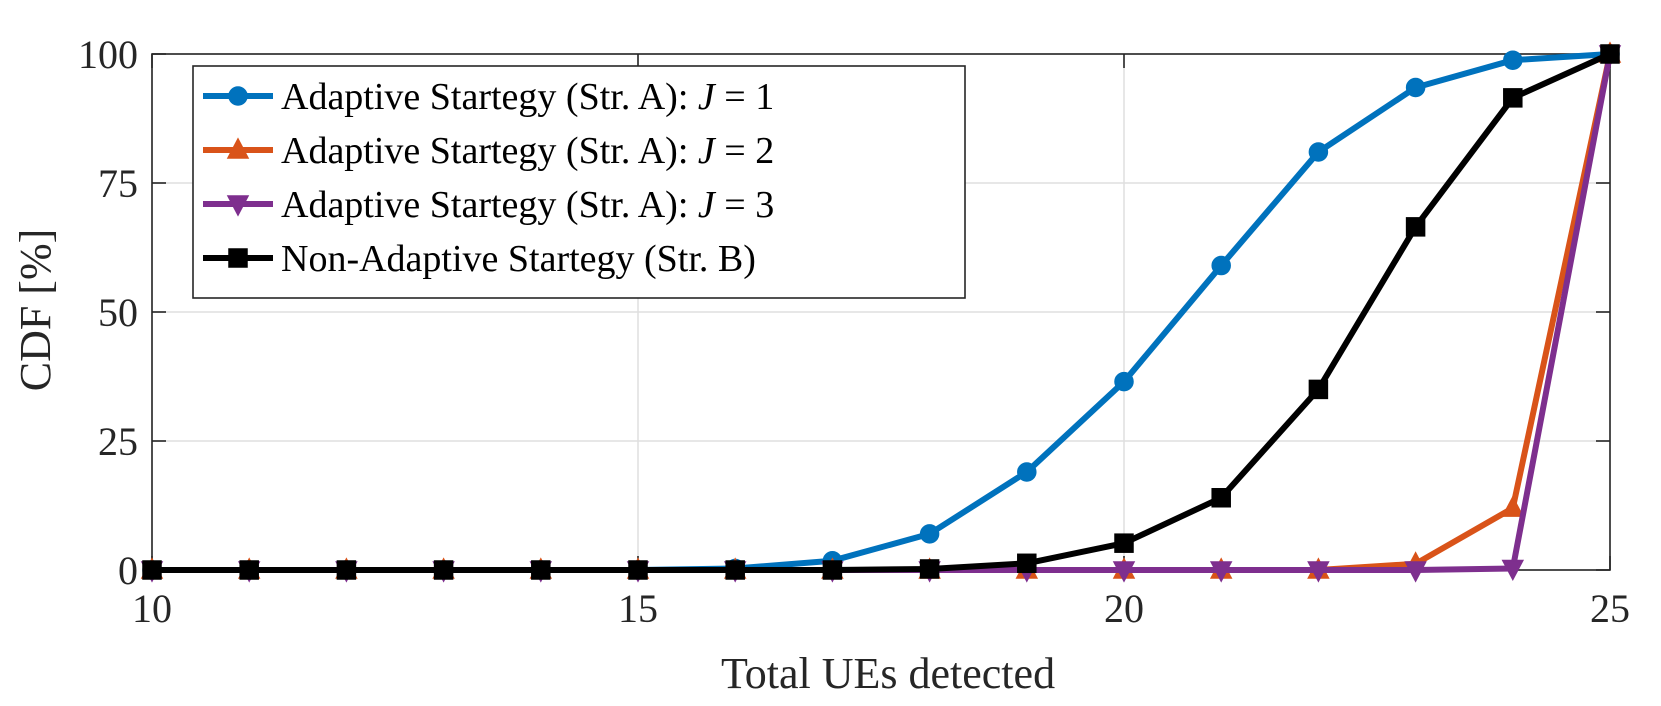 The image size is (1661, 706). What do you see at coordinates (527, 151) in the screenshot?
I see `legend-label: Adaptive Startegy (Str. A): J = 2` at bounding box center [527, 151].